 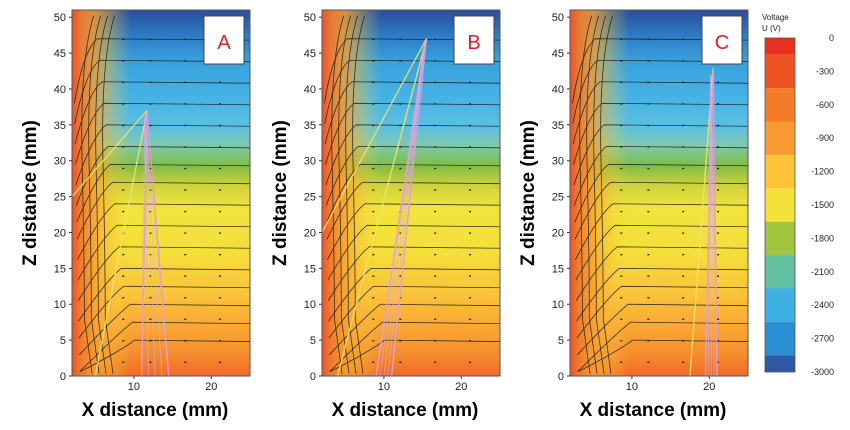 What do you see at coordinates (831, 38) in the screenshot?
I see `colorbar-tick-label: 0` at bounding box center [831, 38].